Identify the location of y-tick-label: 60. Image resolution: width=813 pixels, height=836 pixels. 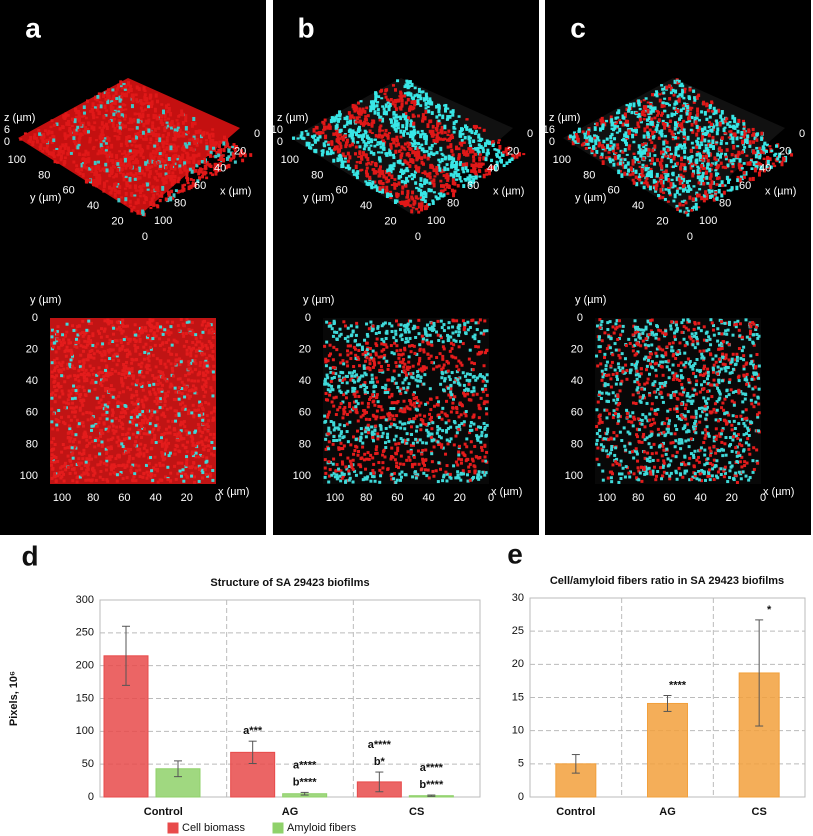
(32, 413).